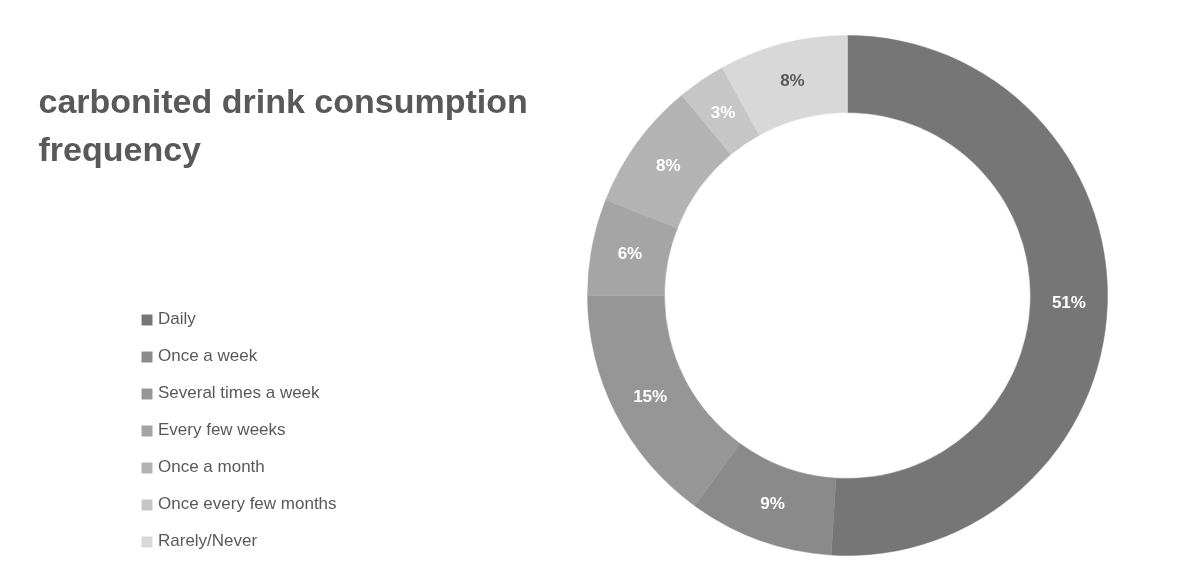 The image size is (1187, 566). Describe the element at coordinates (239, 393) in the screenshot. I see `legend-label: Several times a week` at that location.